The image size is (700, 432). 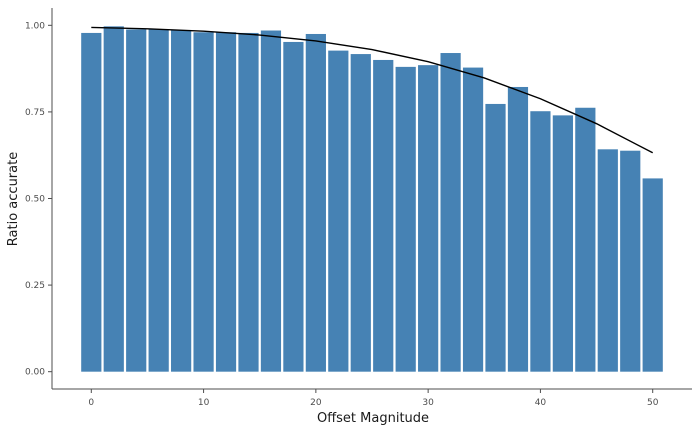 What do you see at coordinates (428, 403) in the screenshot?
I see `x-tick-label: 30` at bounding box center [428, 403].